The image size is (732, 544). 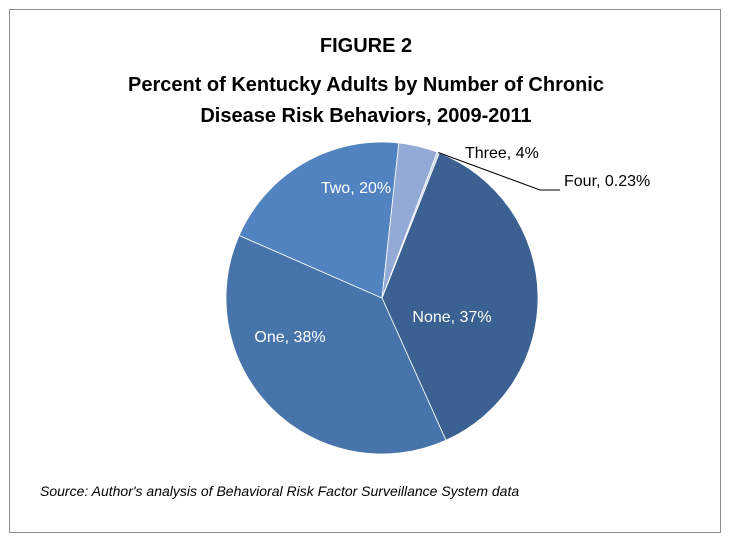 I want to click on leader-line-four, so click(x=499, y=171).